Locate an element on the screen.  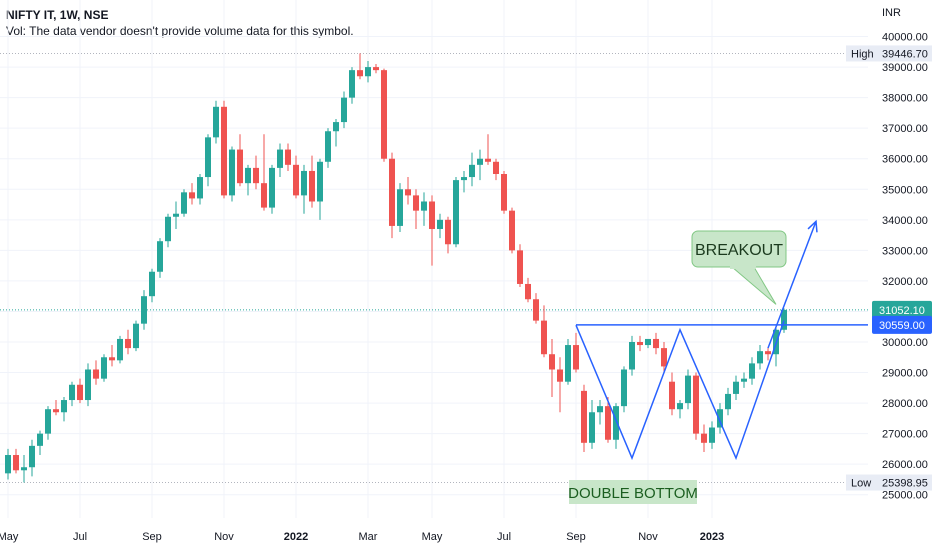
double-bottom-pattern is located at coordinates (680, 390).